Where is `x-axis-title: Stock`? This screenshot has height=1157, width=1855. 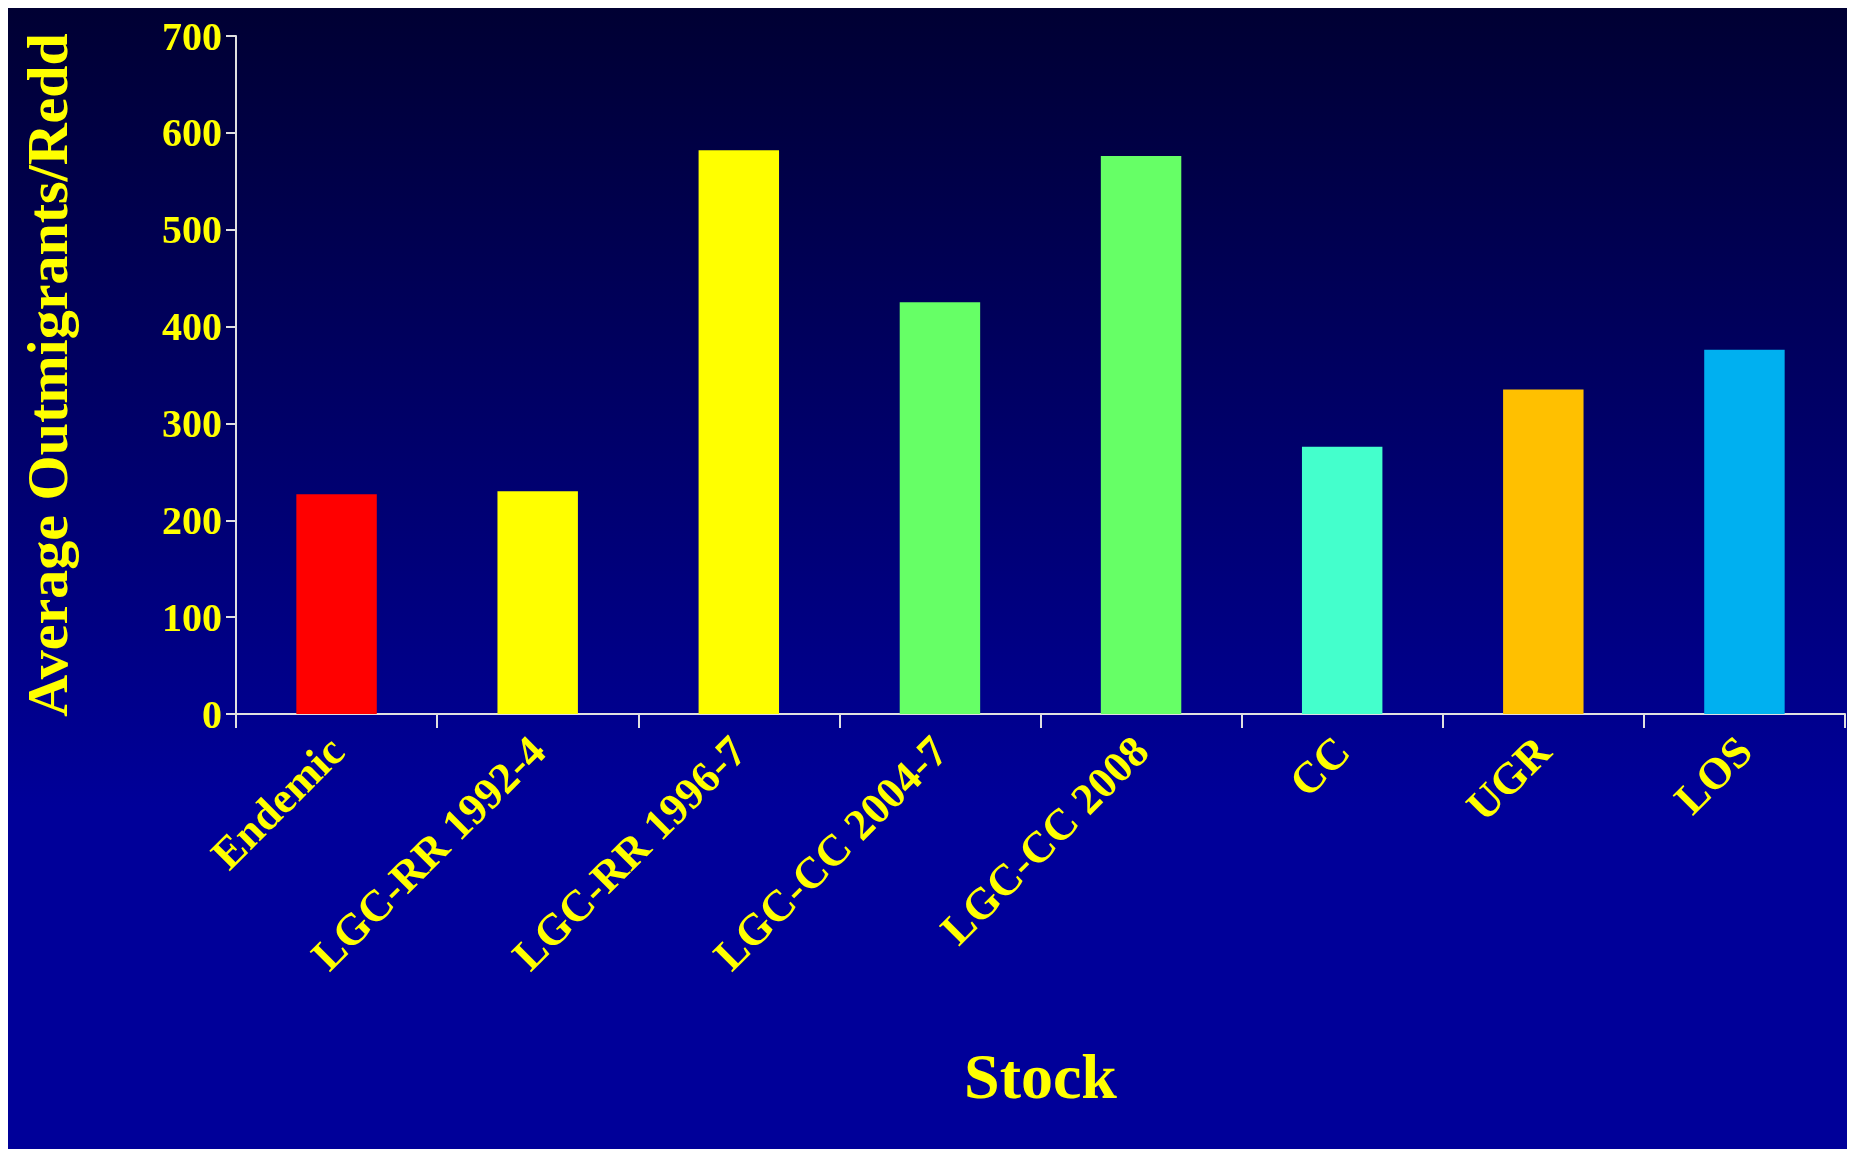
x-axis-title: Stock is located at coordinates (1041, 1076).